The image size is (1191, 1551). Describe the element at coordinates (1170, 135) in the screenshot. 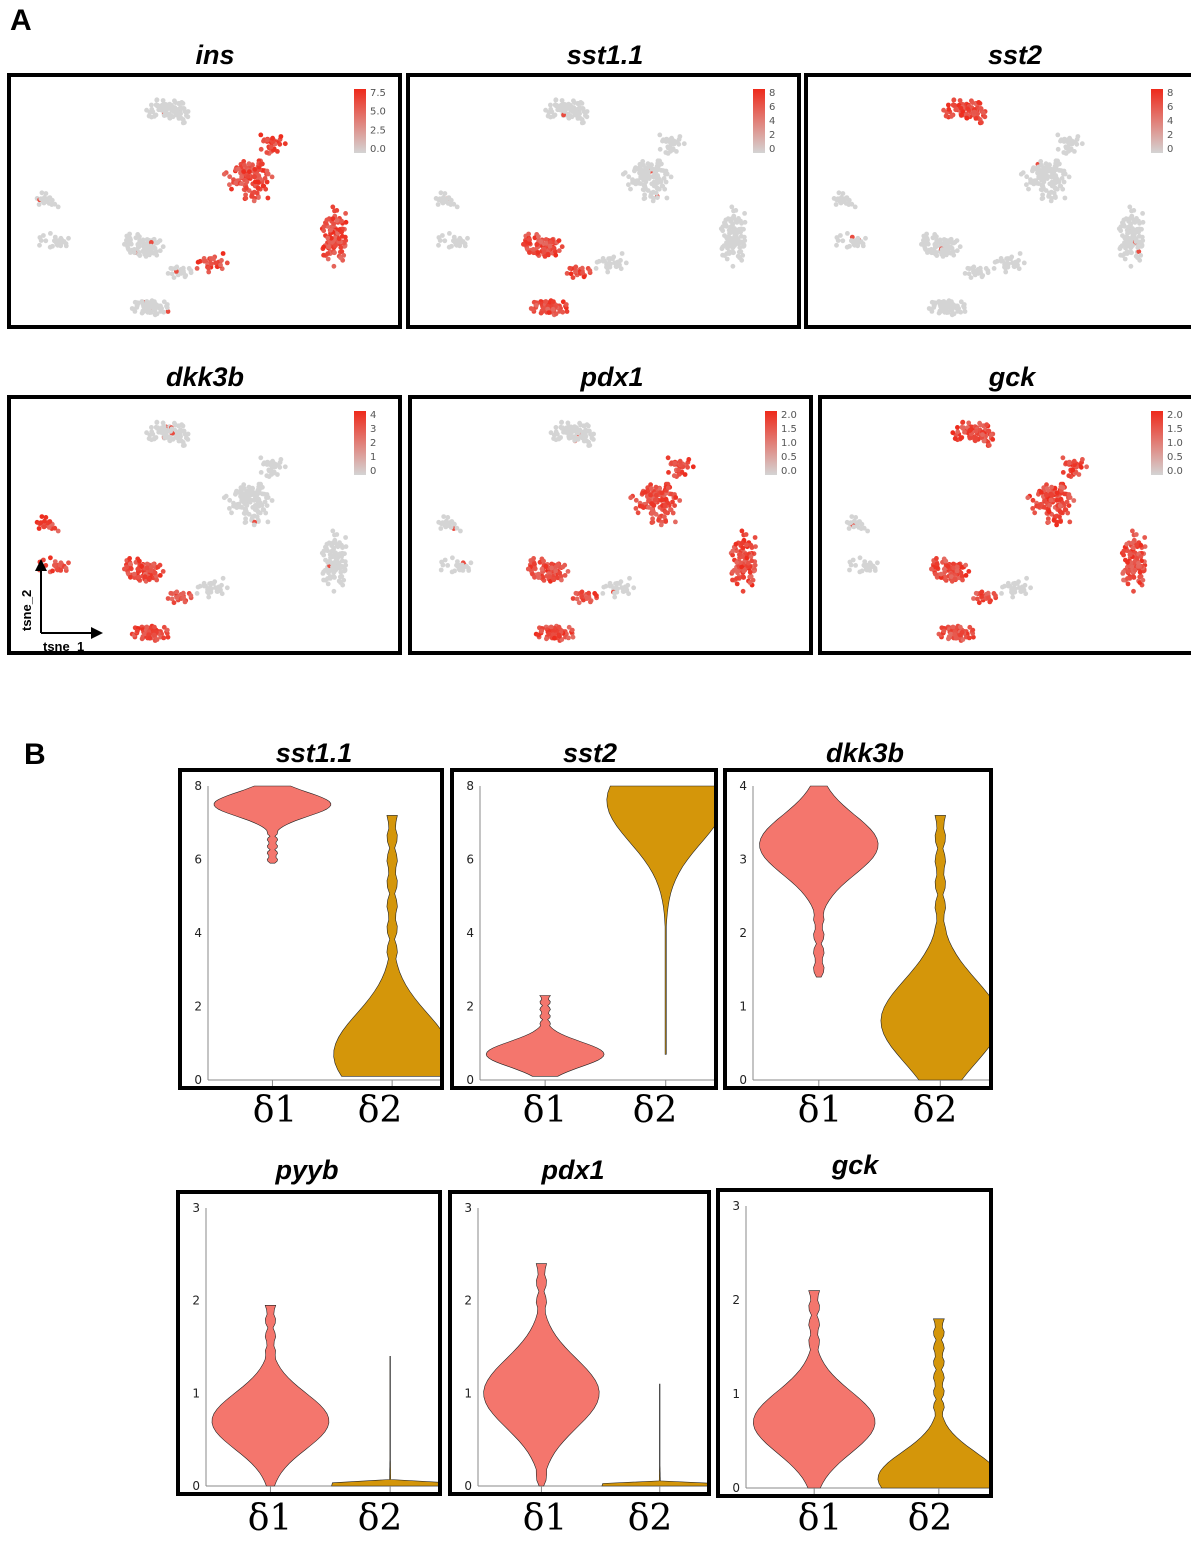

I see `legend-tick-label: 2` at that location.